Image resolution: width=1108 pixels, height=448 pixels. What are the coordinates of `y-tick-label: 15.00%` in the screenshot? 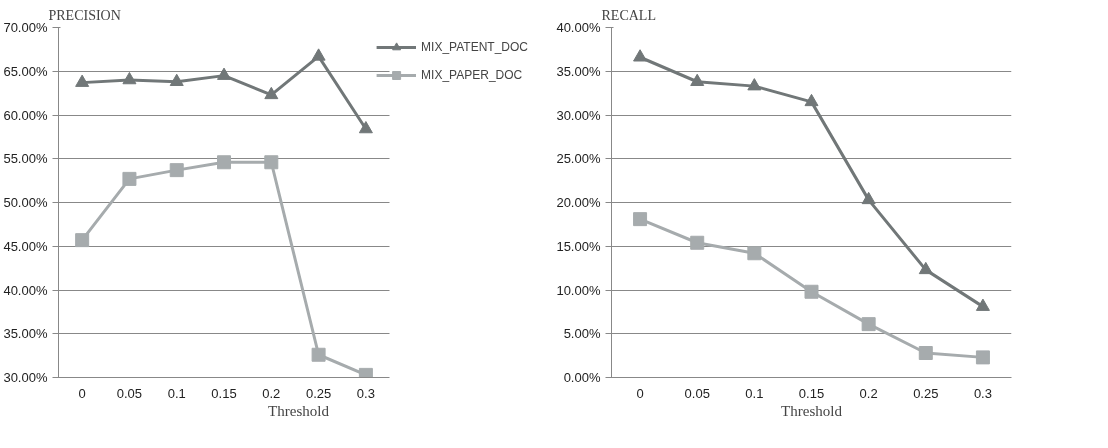 It's located at (578, 246).